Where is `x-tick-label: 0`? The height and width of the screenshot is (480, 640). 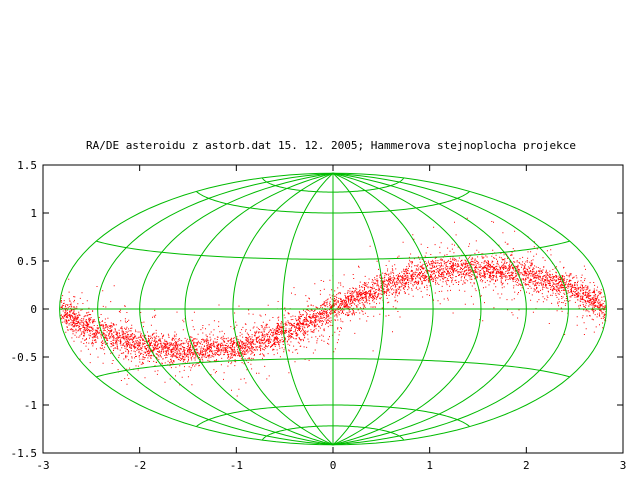
x-tick-label: 0 is located at coordinates (333, 465).